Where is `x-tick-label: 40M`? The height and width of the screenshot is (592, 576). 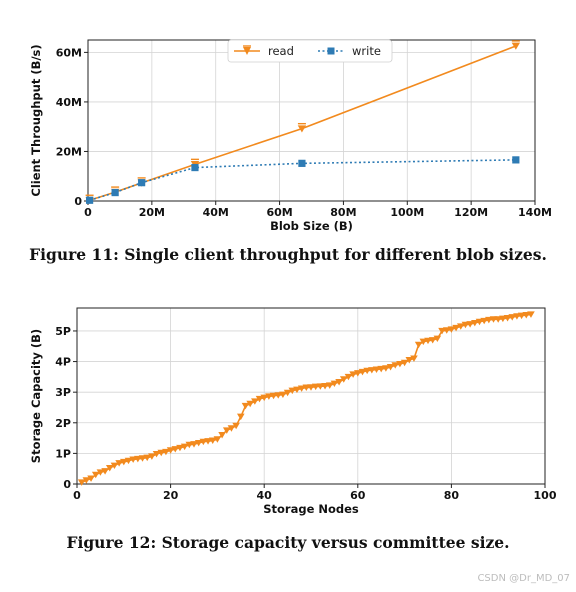
x-tick-label: 40M is located at coordinates (216, 212).